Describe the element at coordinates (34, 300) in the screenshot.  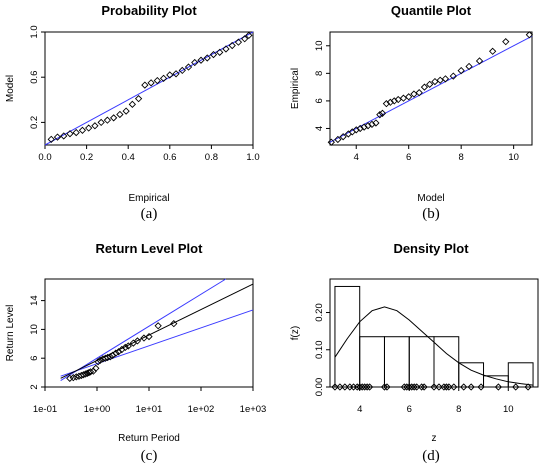
I see `y-tick-label-2: 14` at that location.